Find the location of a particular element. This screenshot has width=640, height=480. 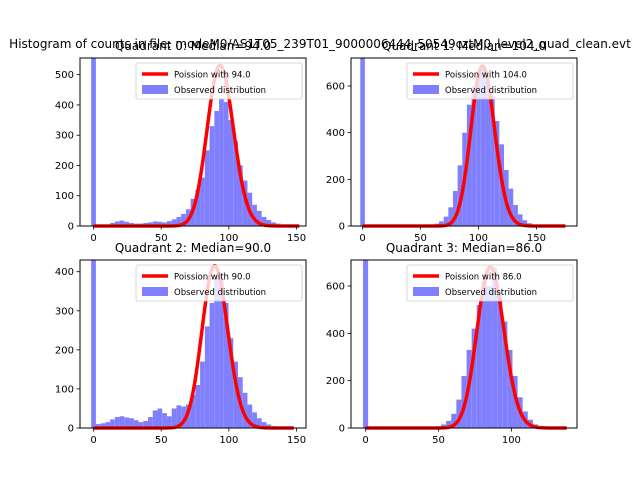

histogram-bars is located at coordinates (191, 344).